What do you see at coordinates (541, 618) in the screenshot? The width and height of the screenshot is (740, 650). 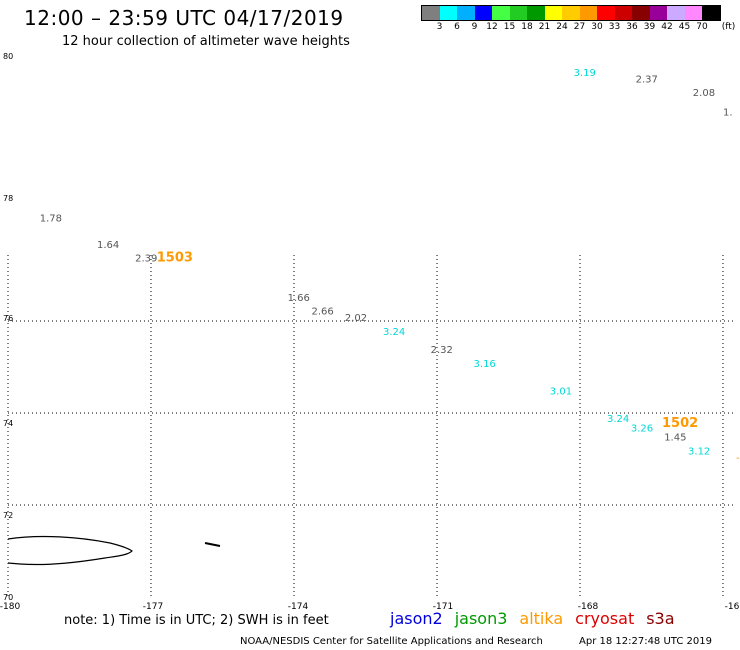 I see `satellite-altika: altika` at bounding box center [541, 618].